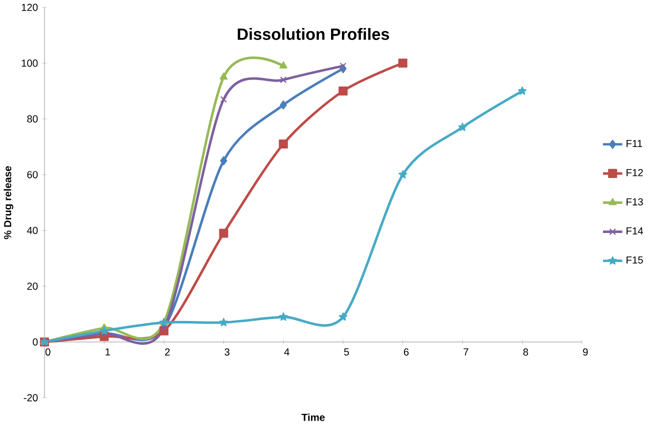  I want to click on x-tick-label: 9, so click(585, 352).